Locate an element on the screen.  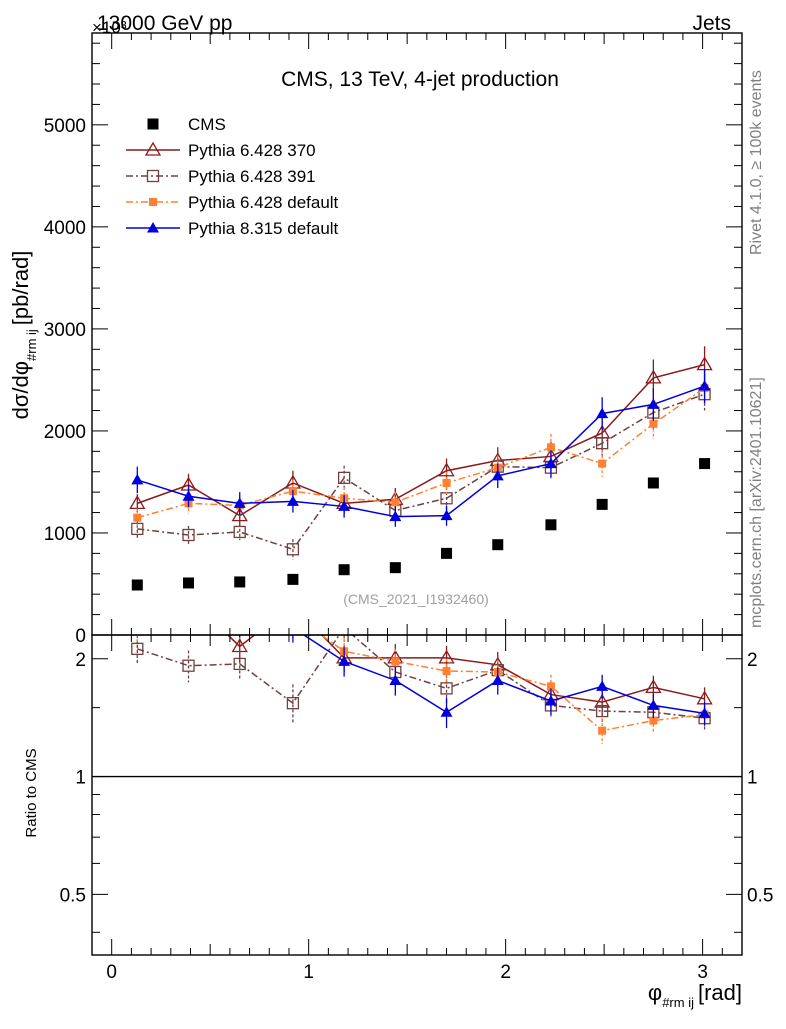
x-label-unit: [rad] is located at coordinates (720, 992).